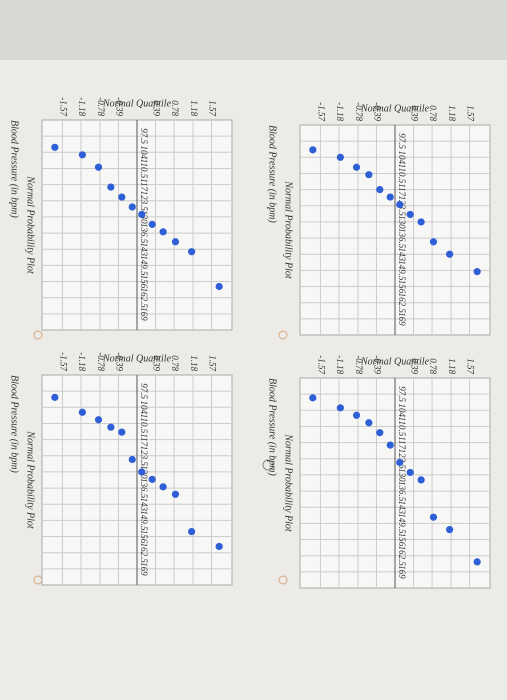 This screenshot has width=507, height=700. I want to click on x-tick-label: 156, so click(144, 537).